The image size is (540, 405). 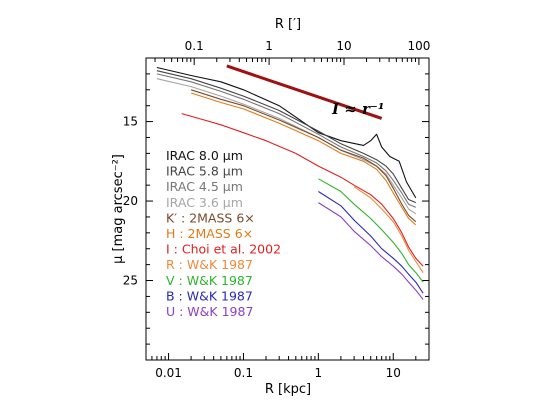 What do you see at coordinates (168, 373) in the screenshot?
I see `x-tick-label: 0.01` at bounding box center [168, 373].